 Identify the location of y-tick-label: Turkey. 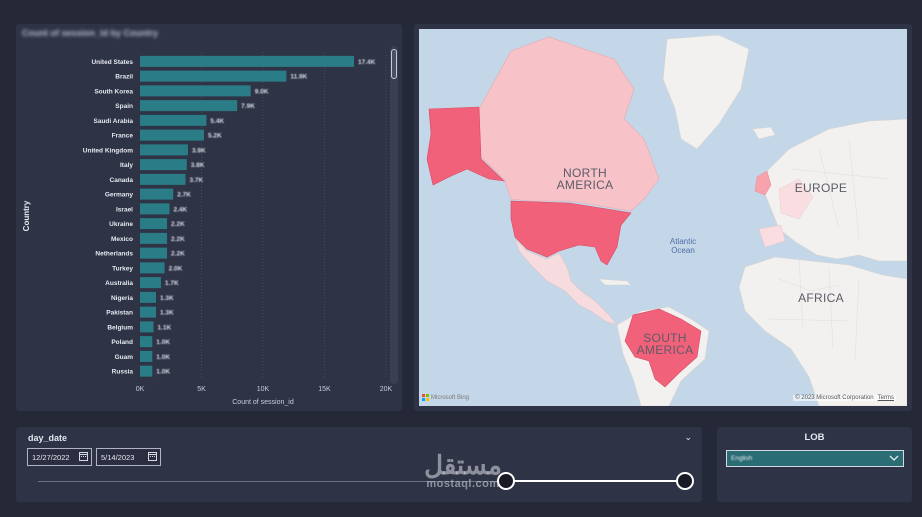
(122, 268).